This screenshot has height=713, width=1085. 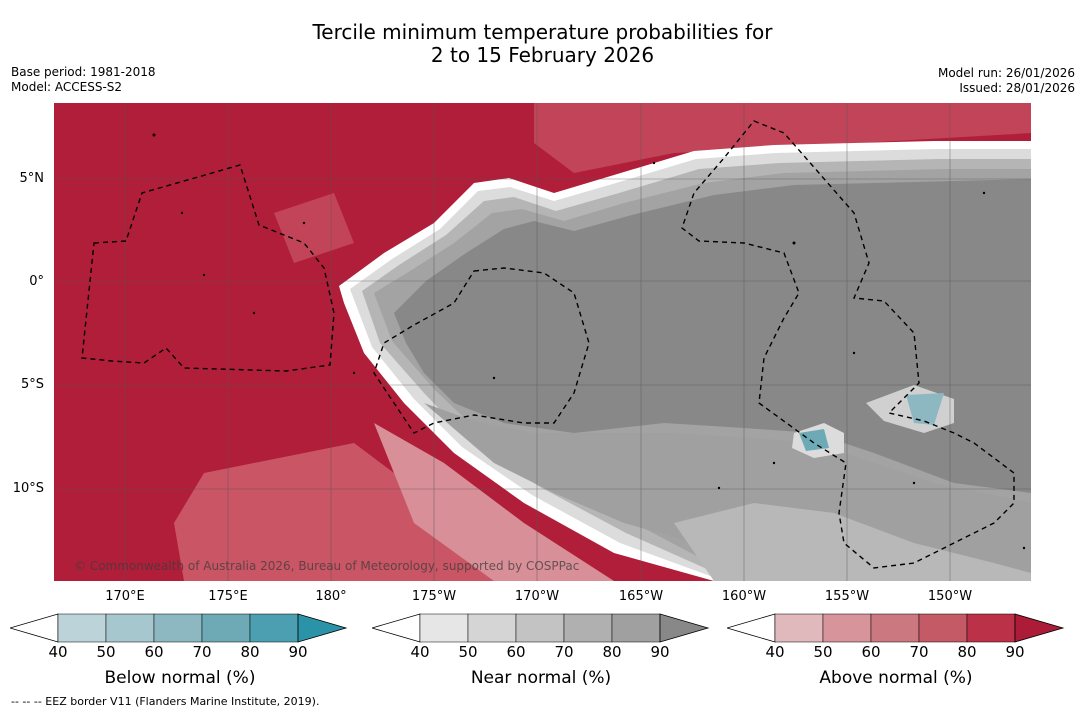 I want to click on lat-label-5n: 5°N, so click(x=32, y=178).